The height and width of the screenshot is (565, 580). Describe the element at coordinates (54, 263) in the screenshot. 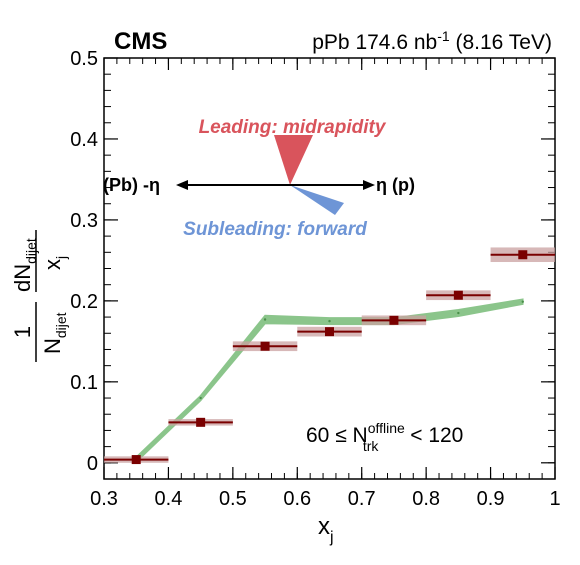

I see `svg-text: xj` at that location.